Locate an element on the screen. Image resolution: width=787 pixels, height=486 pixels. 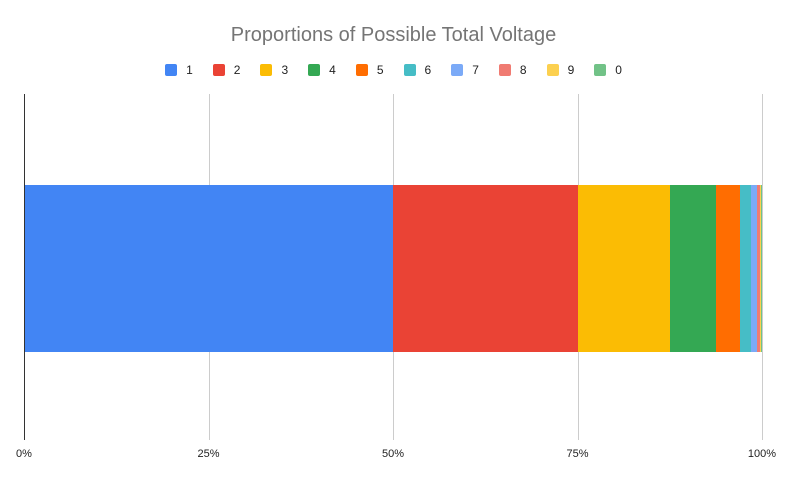
legend-label: 1 is located at coordinates (189, 70).